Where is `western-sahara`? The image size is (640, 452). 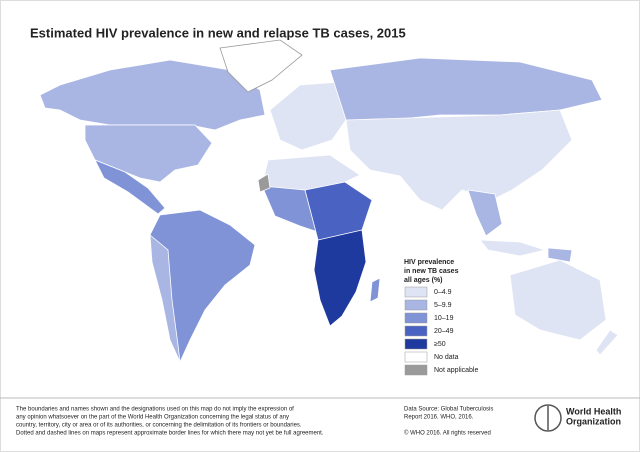
western-sahara is located at coordinates (264, 183).